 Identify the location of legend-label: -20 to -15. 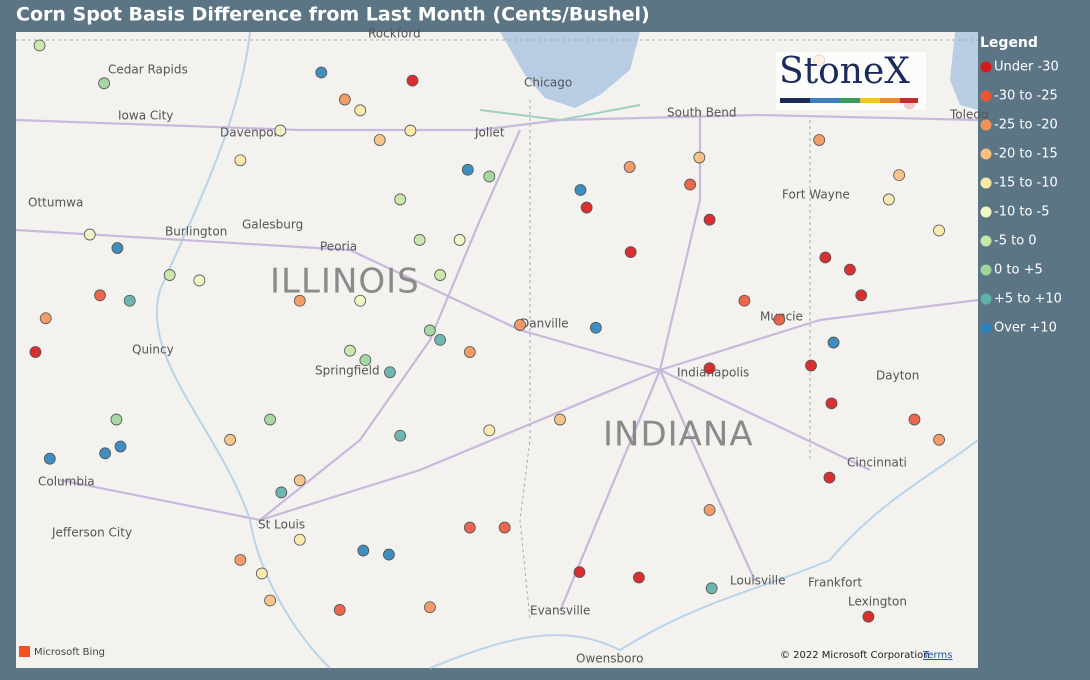
(1026, 154).